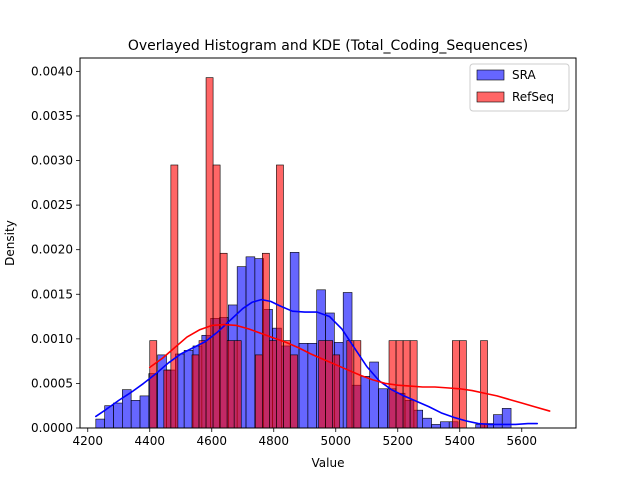  I want to click on y-tick-label: 0.0040, so click(52, 71).